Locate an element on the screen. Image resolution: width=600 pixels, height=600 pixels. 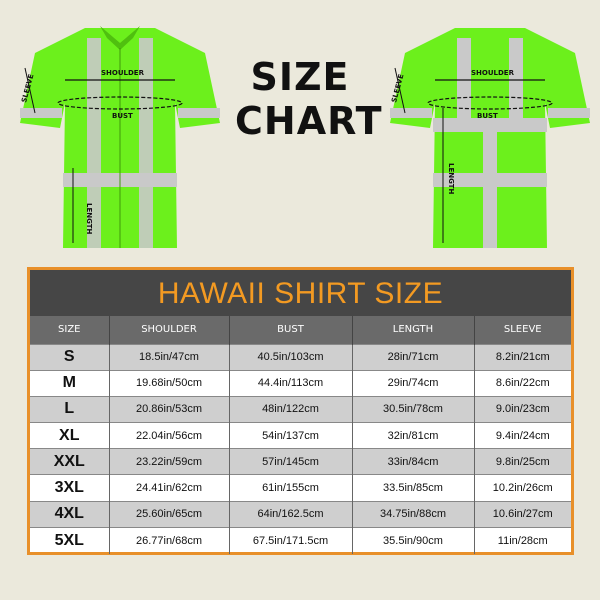
measurement-cell: 33.5in/85cm is located at coordinates (412, 488).